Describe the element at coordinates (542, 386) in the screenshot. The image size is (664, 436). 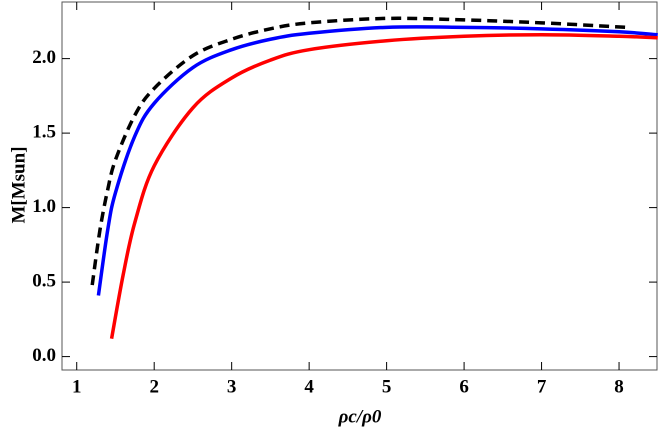
I see `x-tick-label: 7` at that location.